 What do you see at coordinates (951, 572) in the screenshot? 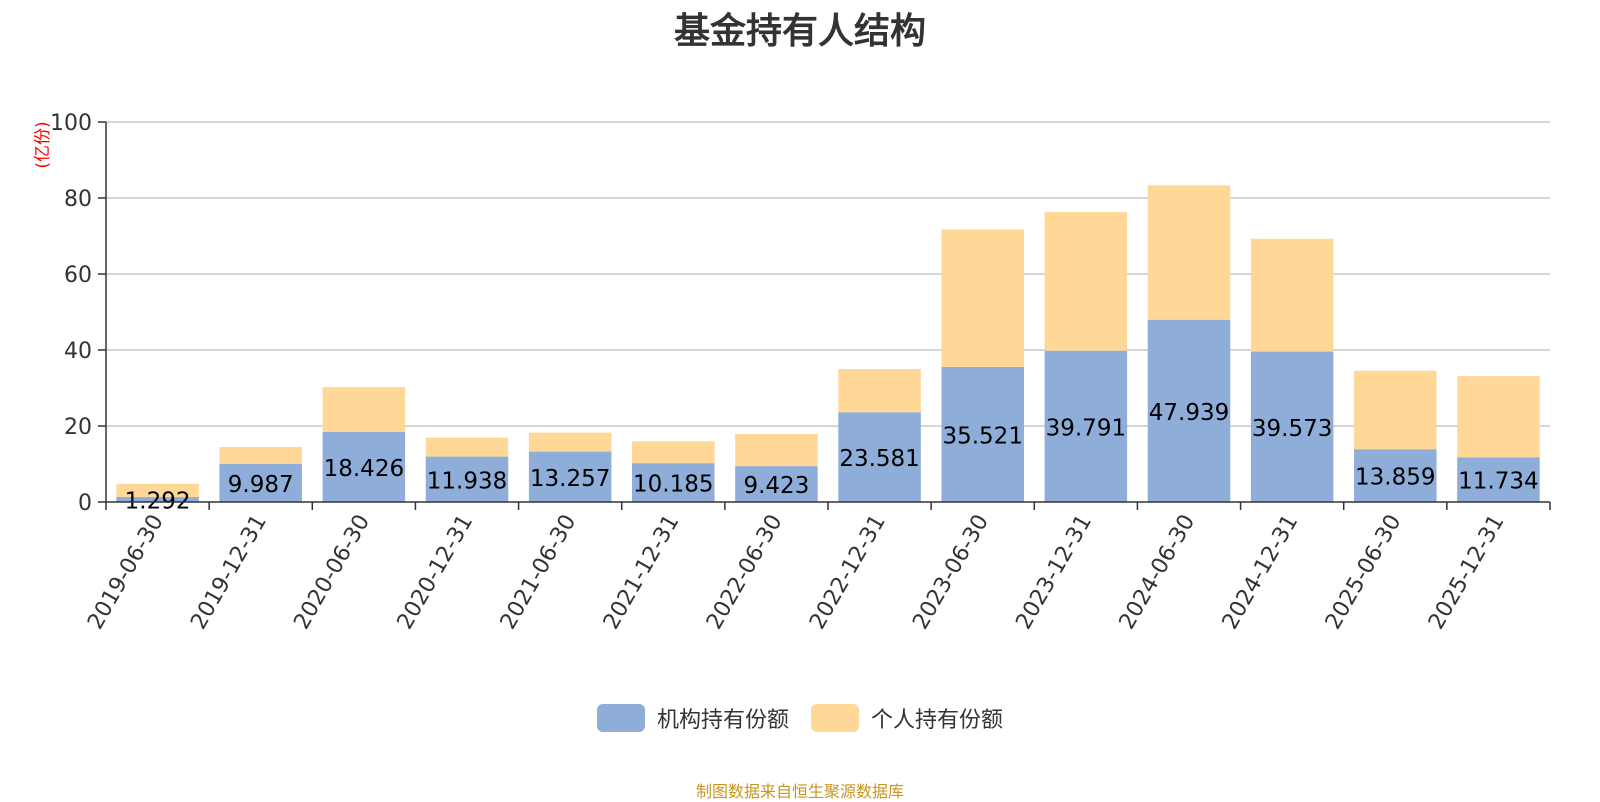
I see `x-tick-label: 2023-06-30` at bounding box center [951, 572].